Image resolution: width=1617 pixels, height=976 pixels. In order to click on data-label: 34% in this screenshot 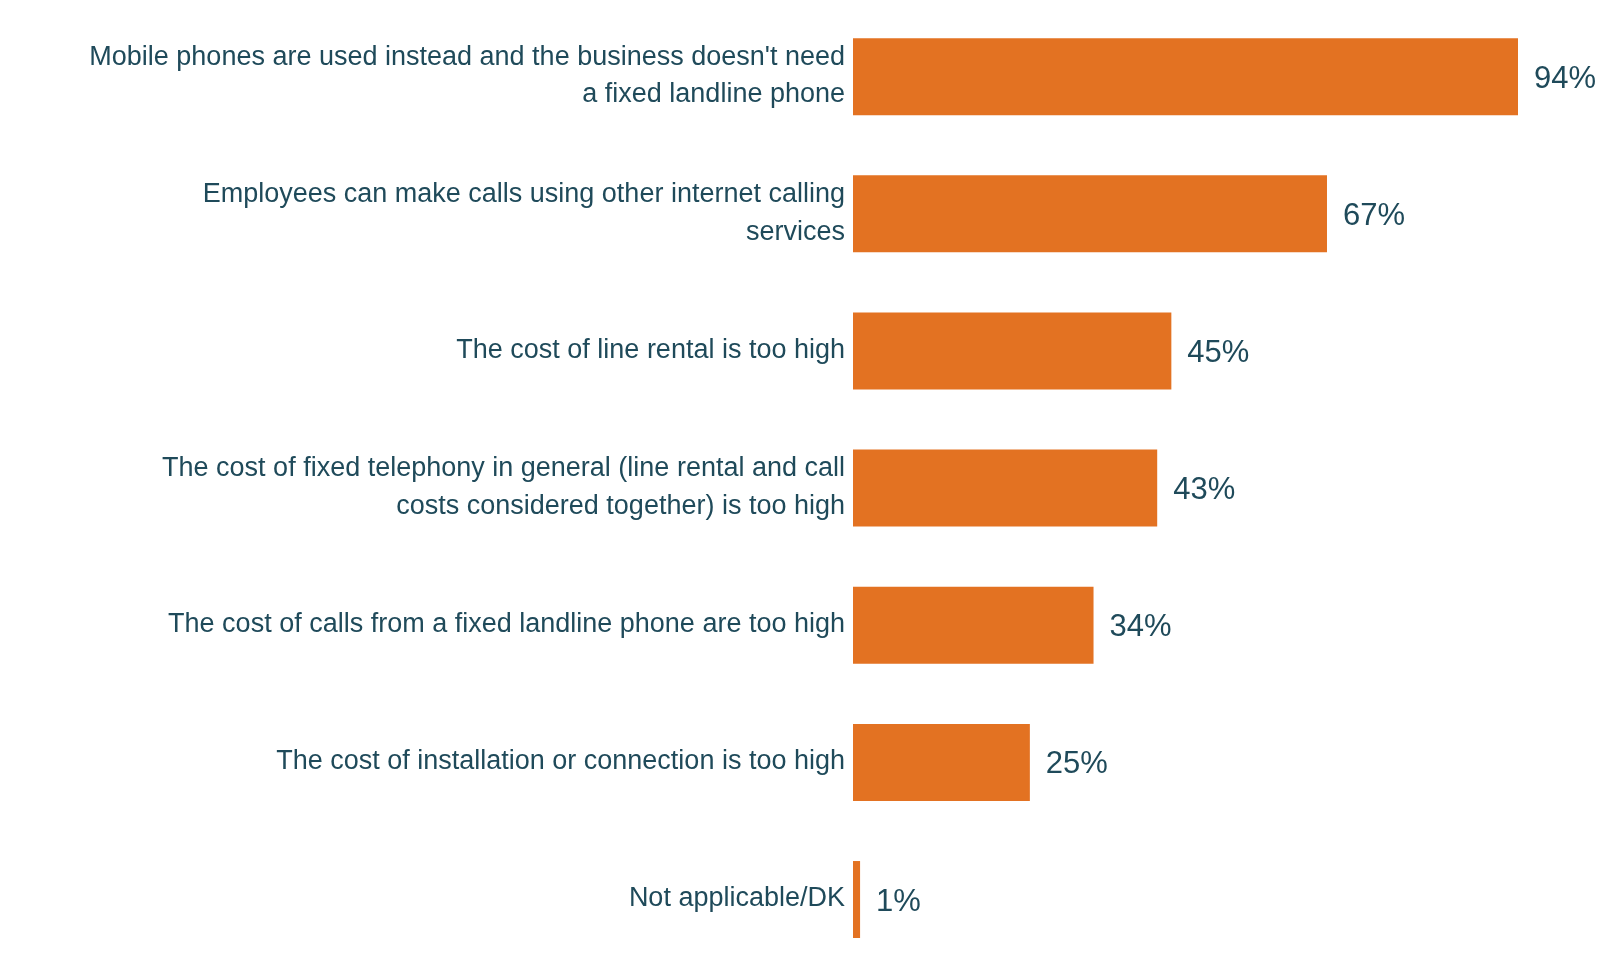, I will do `click(1140, 626)`.